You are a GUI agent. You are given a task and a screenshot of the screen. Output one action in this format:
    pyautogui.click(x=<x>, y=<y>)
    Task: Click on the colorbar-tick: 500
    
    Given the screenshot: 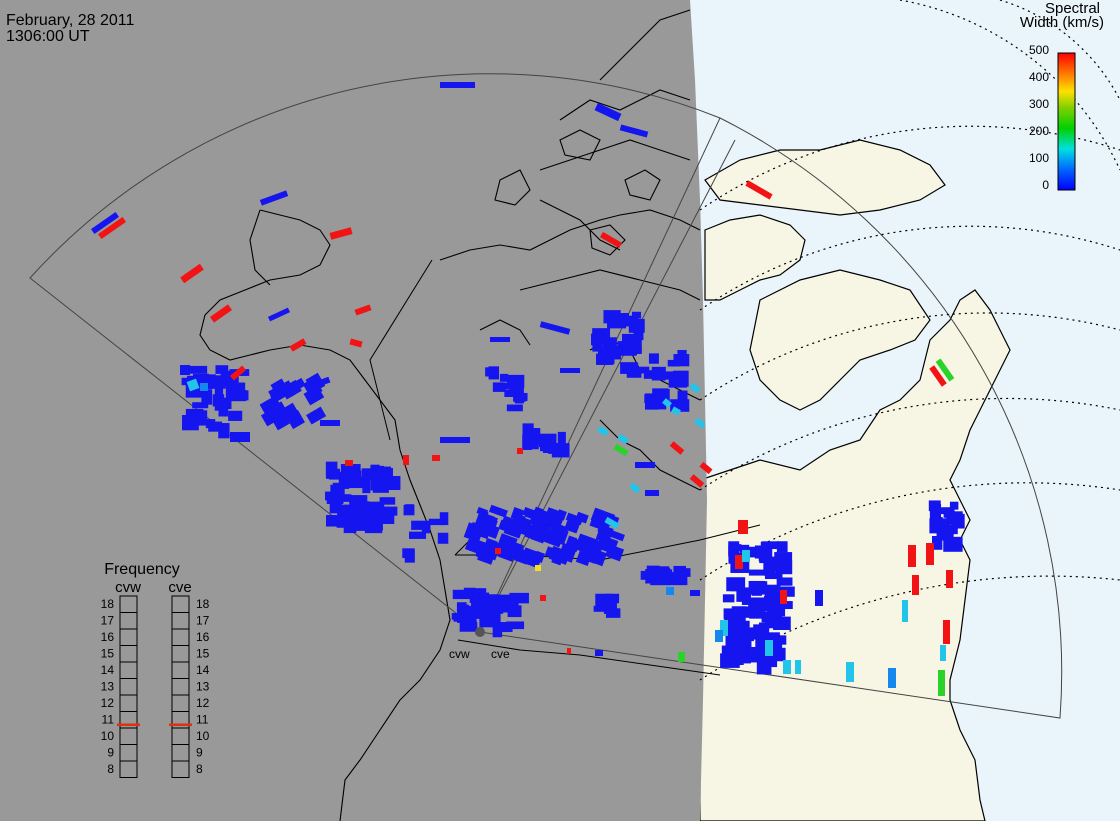 What is the action you would take?
    pyautogui.click(x=1039, y=50)
    